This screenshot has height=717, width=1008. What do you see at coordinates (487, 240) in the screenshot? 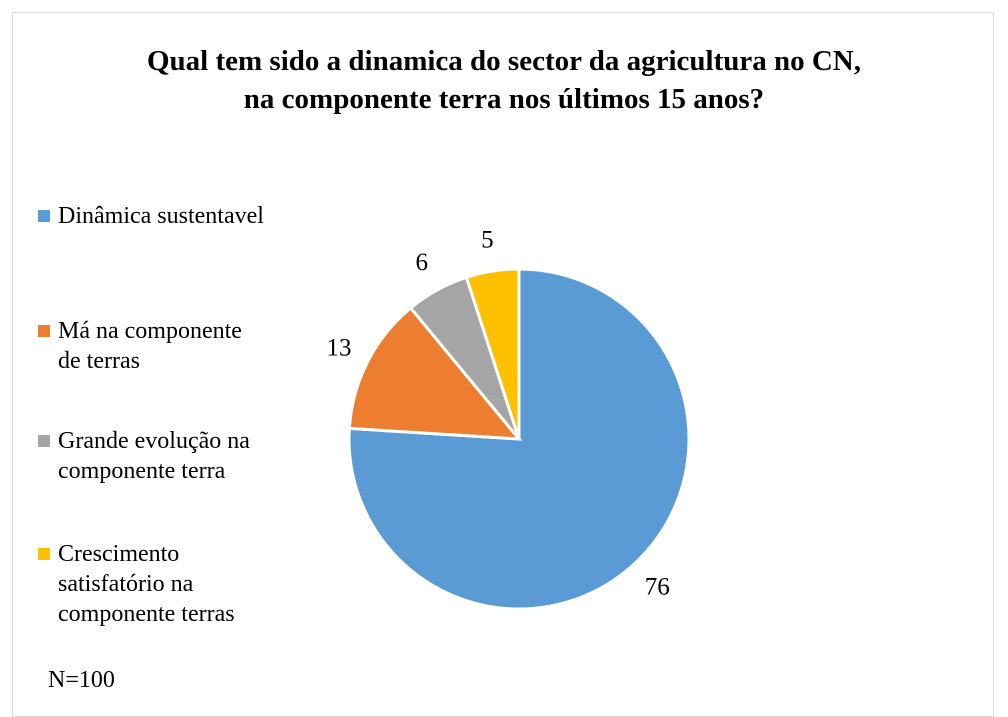
I see `pie-data-label-3: 5` at bounding box center [487, 240].